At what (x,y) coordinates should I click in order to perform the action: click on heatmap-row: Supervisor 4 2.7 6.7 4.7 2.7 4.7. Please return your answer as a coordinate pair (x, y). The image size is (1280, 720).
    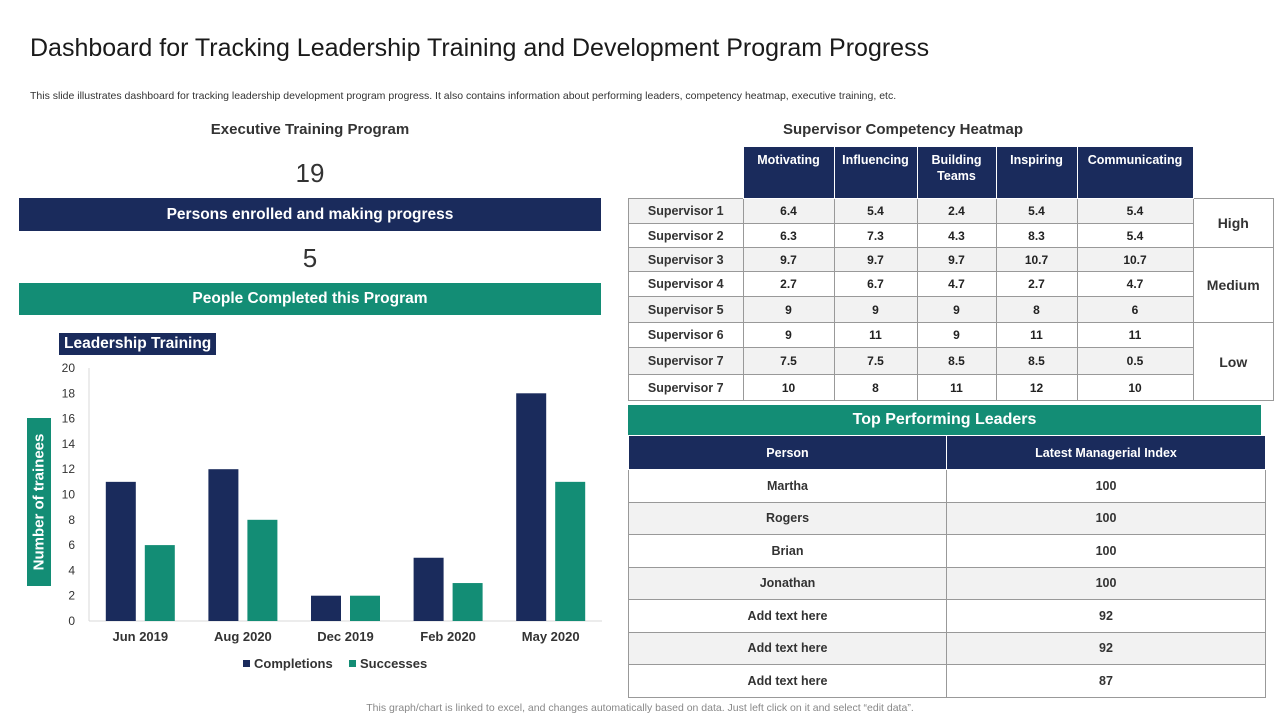
    Looking at the image, I should click on (951, 284).